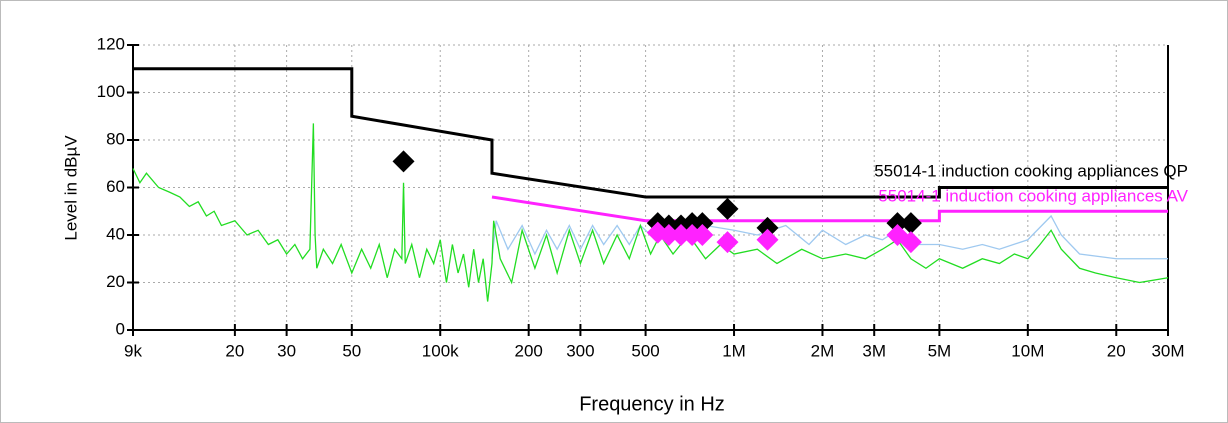 This screenshot has height=423, width=1228. Describe the element at coordinates (1031, 170) in the screenshot. I see `legend-entry: 55014-1 induction cooking appliances QP` at that location.